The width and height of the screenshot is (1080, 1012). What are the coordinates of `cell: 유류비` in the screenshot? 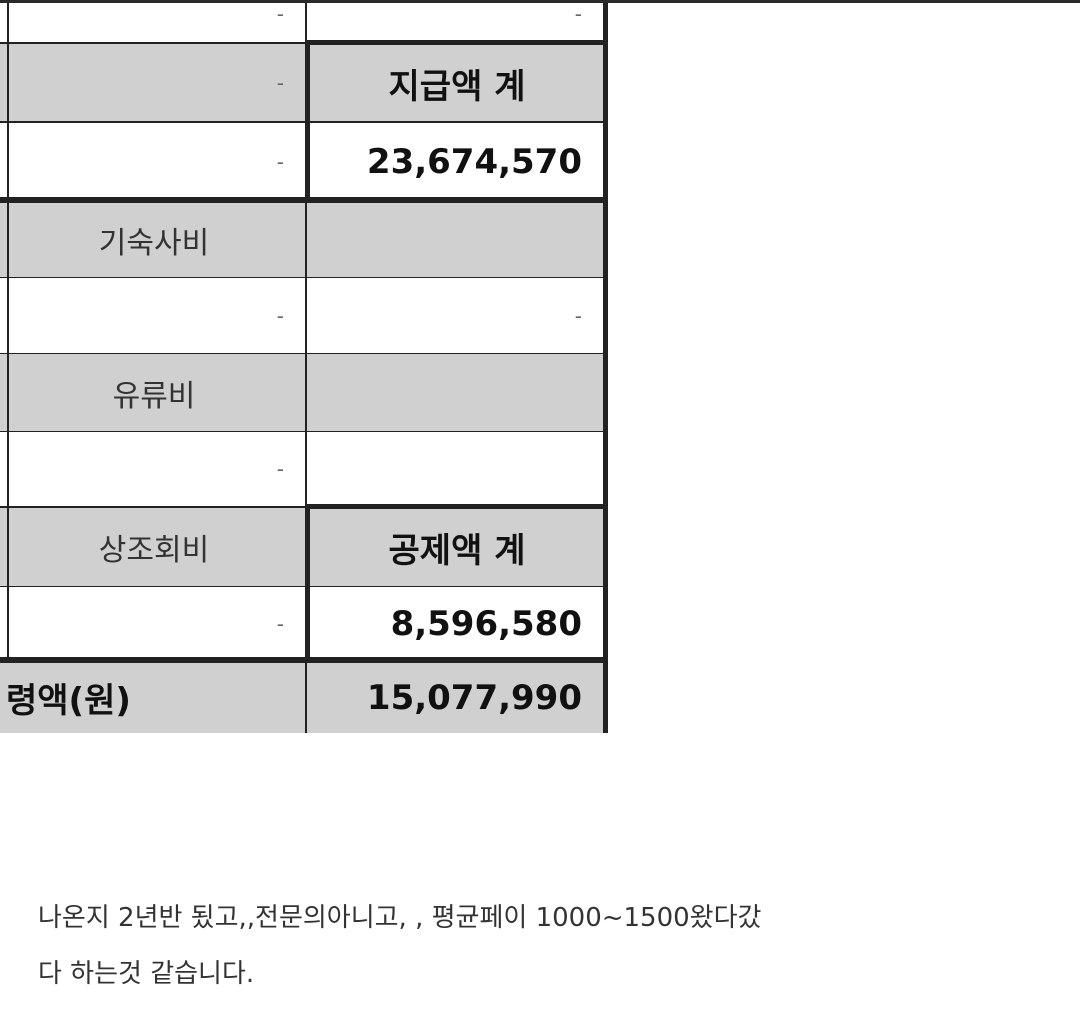 It's located at (154, 392).